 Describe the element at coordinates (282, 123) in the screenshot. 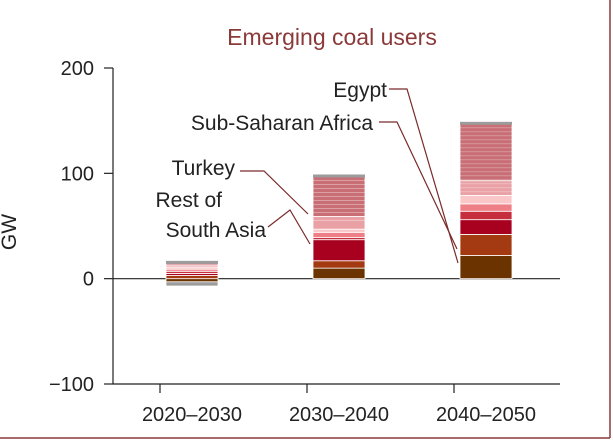

I see `annotation-label: Sub-Saharan Africa` at that location.